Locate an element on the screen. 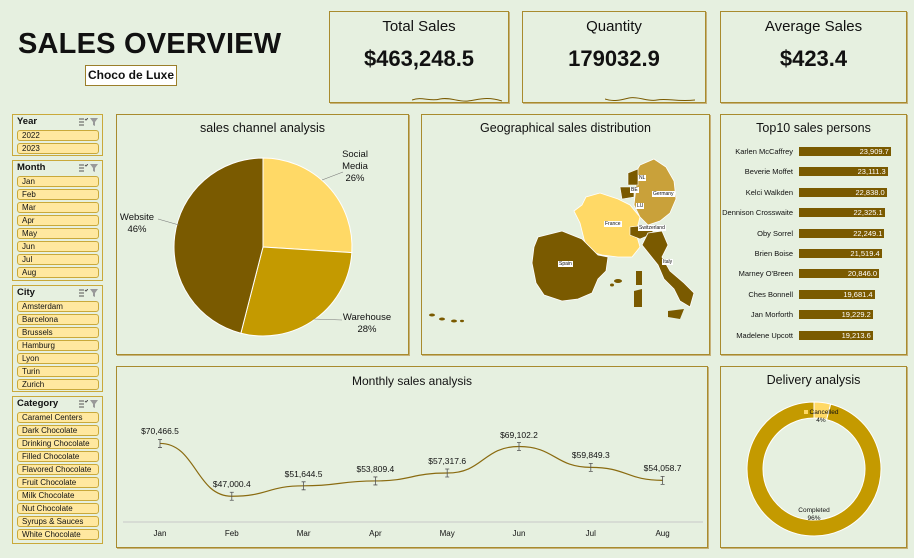 The height and width of the screenshot is (558, 914). category-slicer-item: Nut Chocolate is located at coordinates (58, 508).